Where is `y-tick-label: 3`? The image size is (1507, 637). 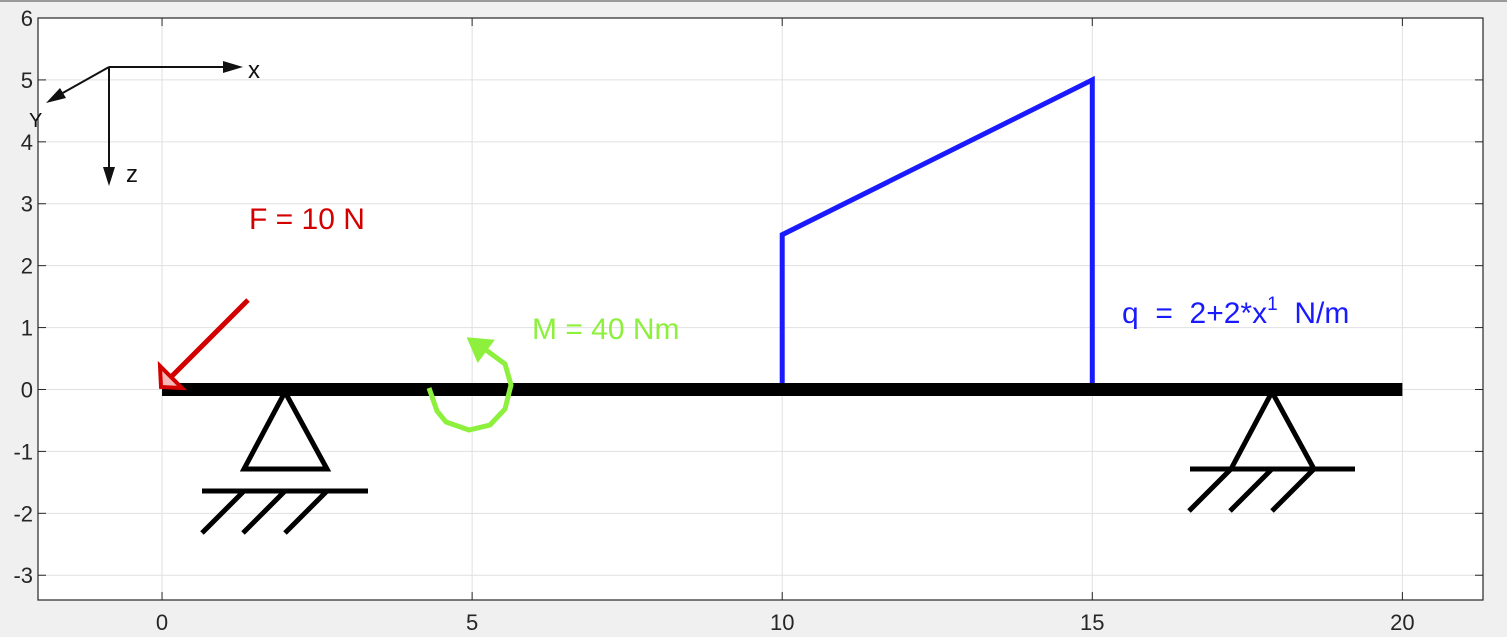 y-tick-label: 3 is located at coordinates (27, 204).